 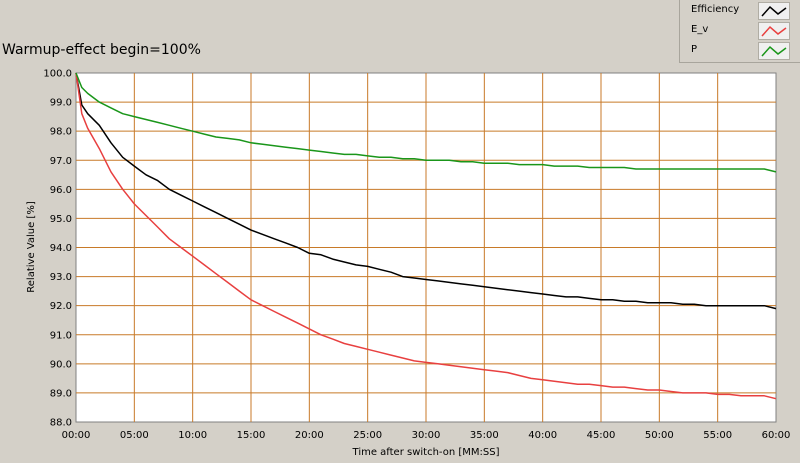 What do you see at coordinates (774, 51) in the screenshot?
I see `legend-swatch-p` at bounding box center [774, 51].